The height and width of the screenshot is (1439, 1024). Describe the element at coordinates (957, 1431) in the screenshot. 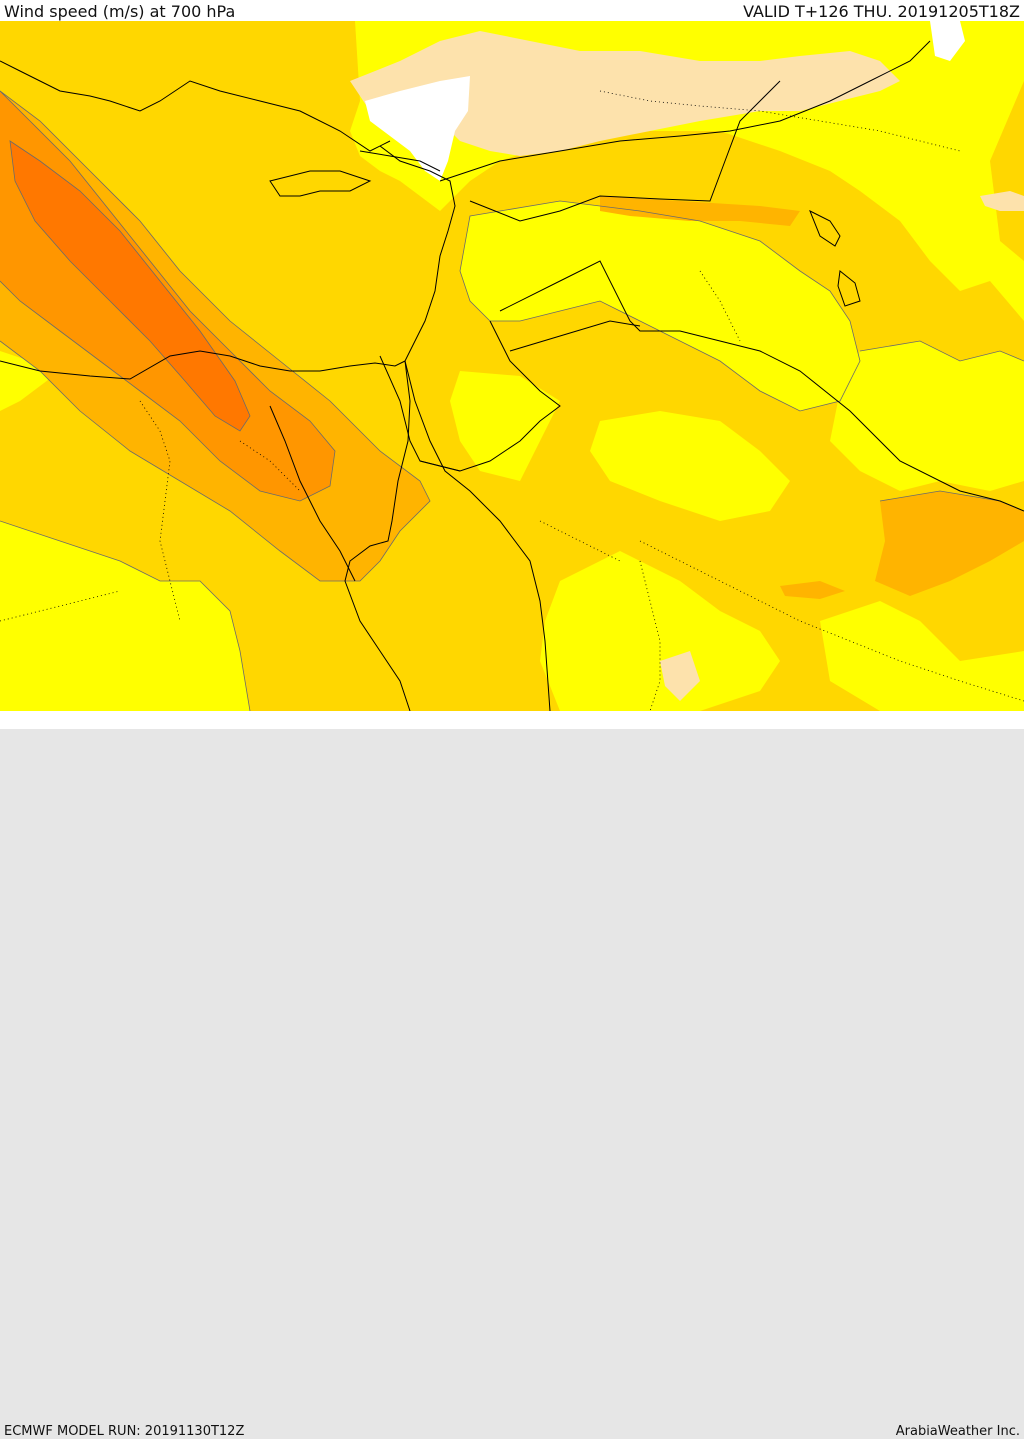

I see `credit: ArabiaWeather Inc.` at that location.